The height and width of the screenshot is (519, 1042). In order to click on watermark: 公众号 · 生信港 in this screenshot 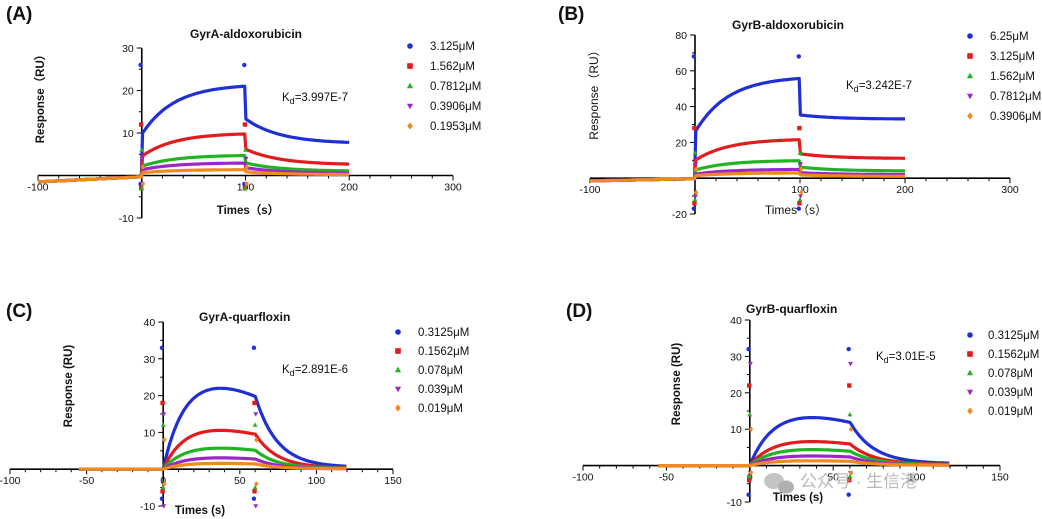, I will do `click(840, 483)`.